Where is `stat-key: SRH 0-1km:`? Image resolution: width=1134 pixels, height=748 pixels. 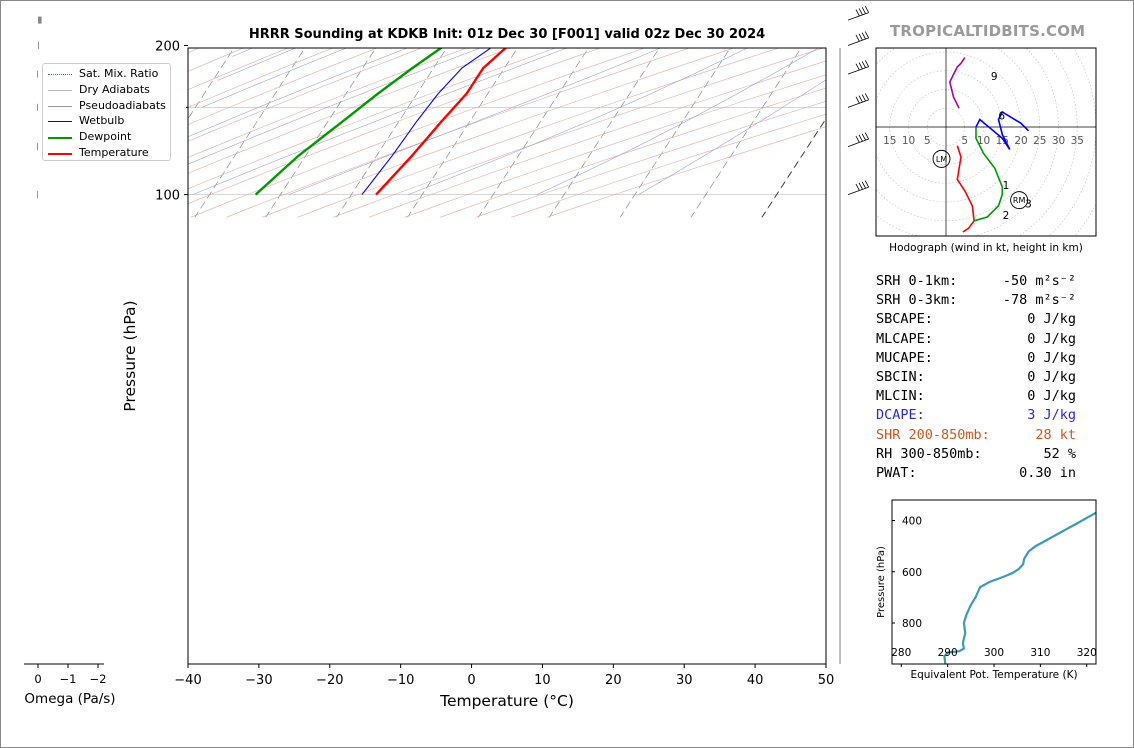
stat-key: SRH 0-1km: is located at coordinates (917, 281).